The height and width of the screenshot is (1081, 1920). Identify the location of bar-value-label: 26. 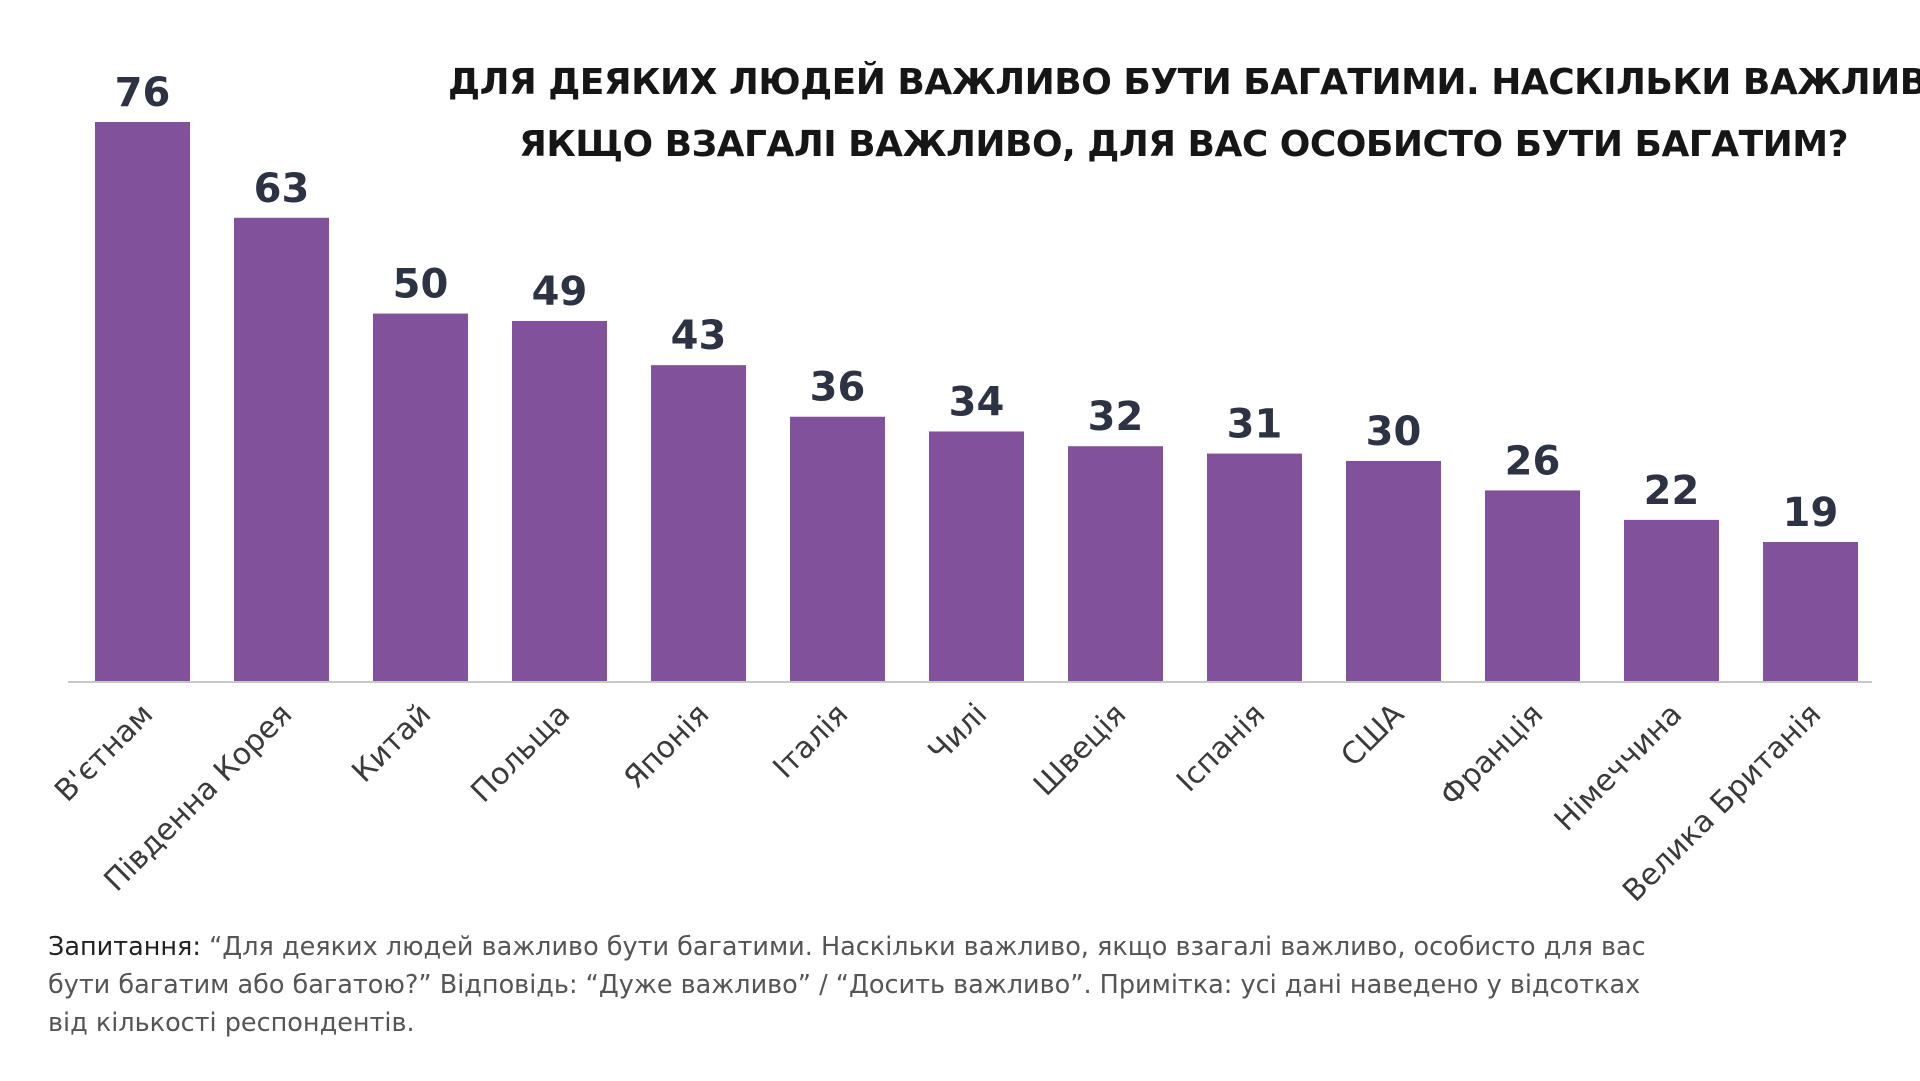
(1533, 461).